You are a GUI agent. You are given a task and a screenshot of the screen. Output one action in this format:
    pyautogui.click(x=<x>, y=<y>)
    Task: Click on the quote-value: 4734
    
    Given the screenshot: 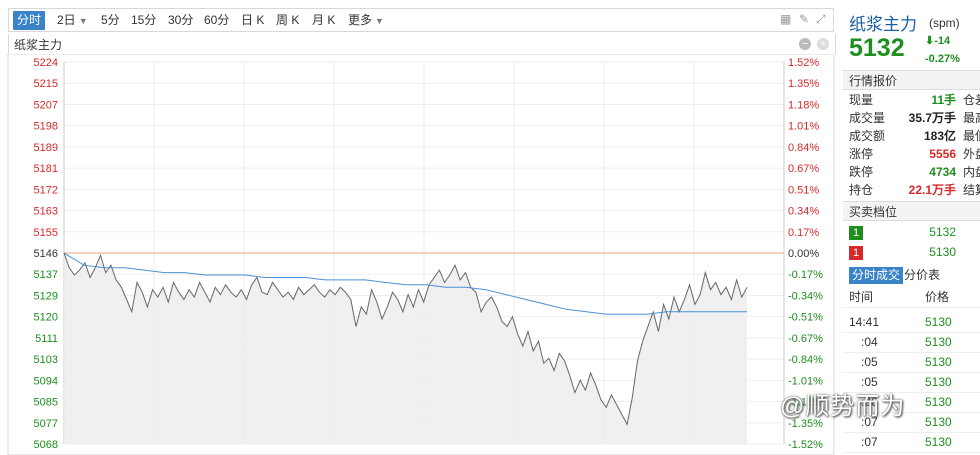 What is the action you would take?
    pyautogui.click(x=942, y=172)
    